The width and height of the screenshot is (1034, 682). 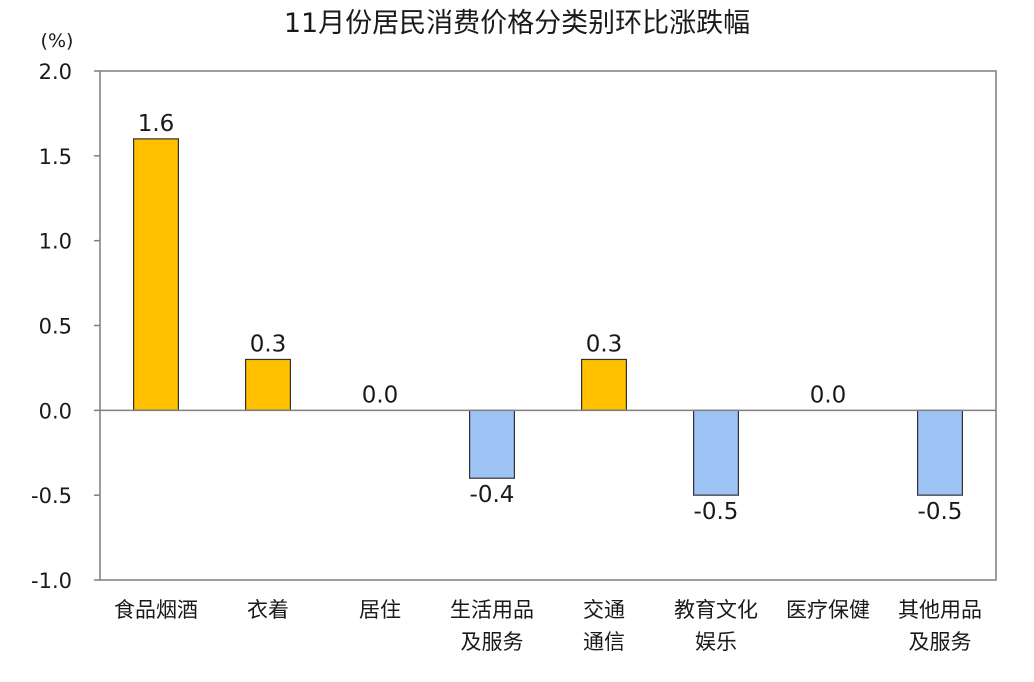 I want to click on y-tick-label: -1.0, so click(x=51, y=581).